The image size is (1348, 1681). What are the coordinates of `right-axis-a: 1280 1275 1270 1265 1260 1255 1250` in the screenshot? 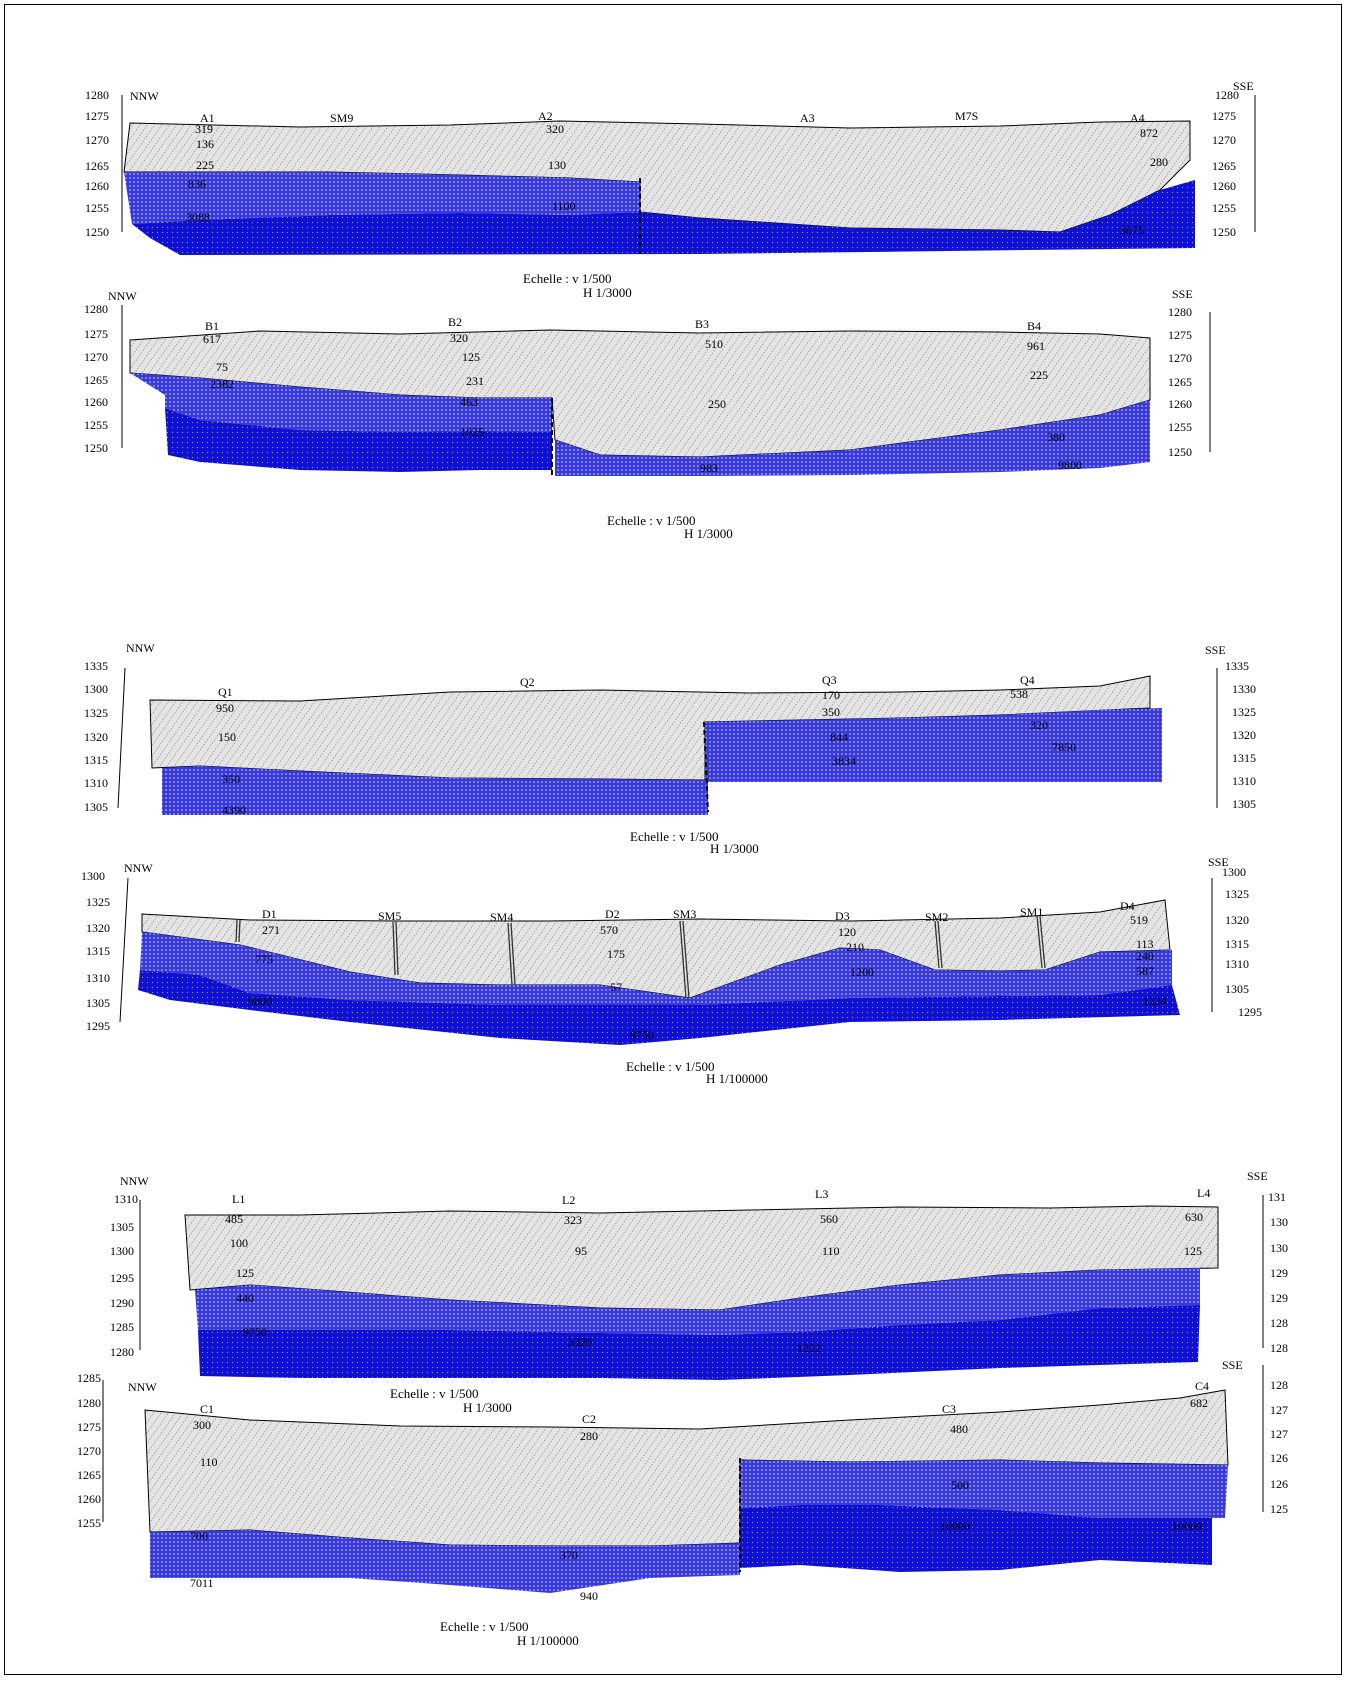 It's located at (1234, 163).